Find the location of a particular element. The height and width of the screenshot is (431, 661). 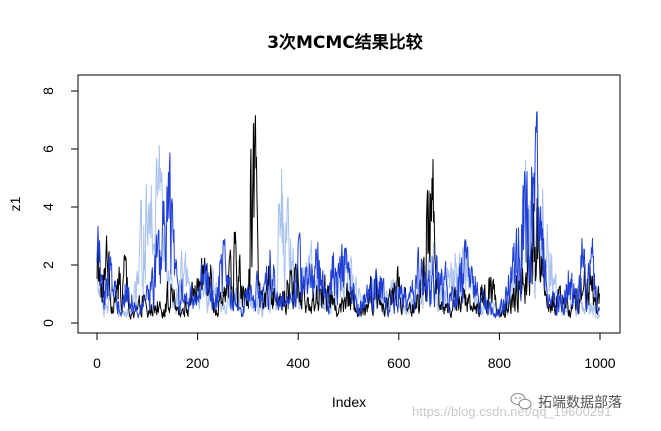

y-axis-label: z1 is located at coordinates (15, 203).